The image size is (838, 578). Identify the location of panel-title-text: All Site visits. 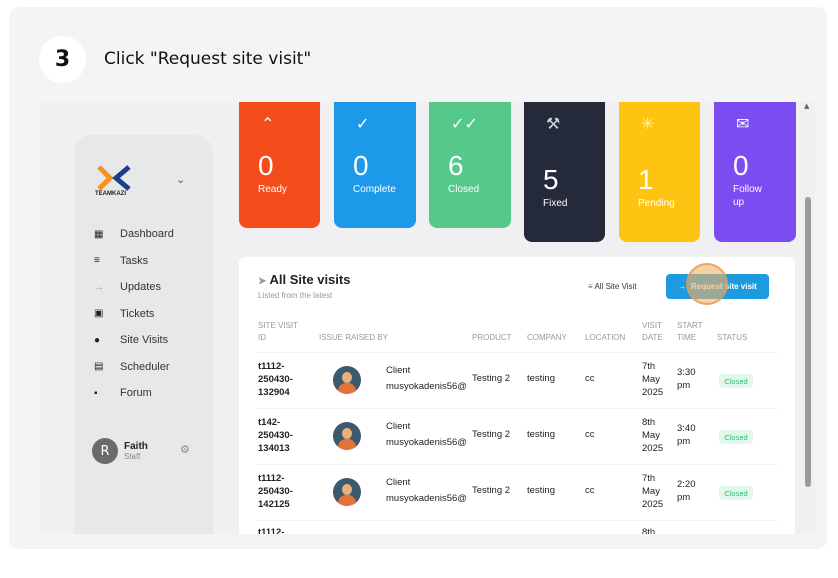
(310, 279).